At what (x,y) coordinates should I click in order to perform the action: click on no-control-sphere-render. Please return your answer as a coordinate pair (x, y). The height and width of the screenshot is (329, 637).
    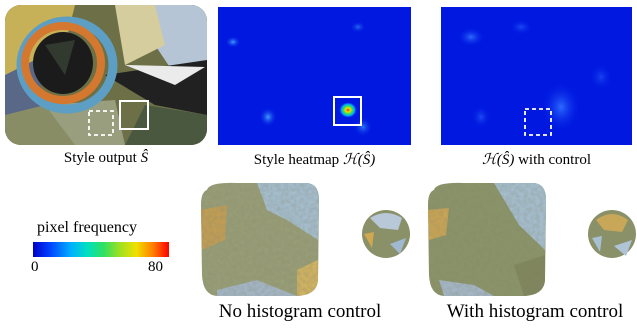
    Looking at the image, I should click on (386, 234).